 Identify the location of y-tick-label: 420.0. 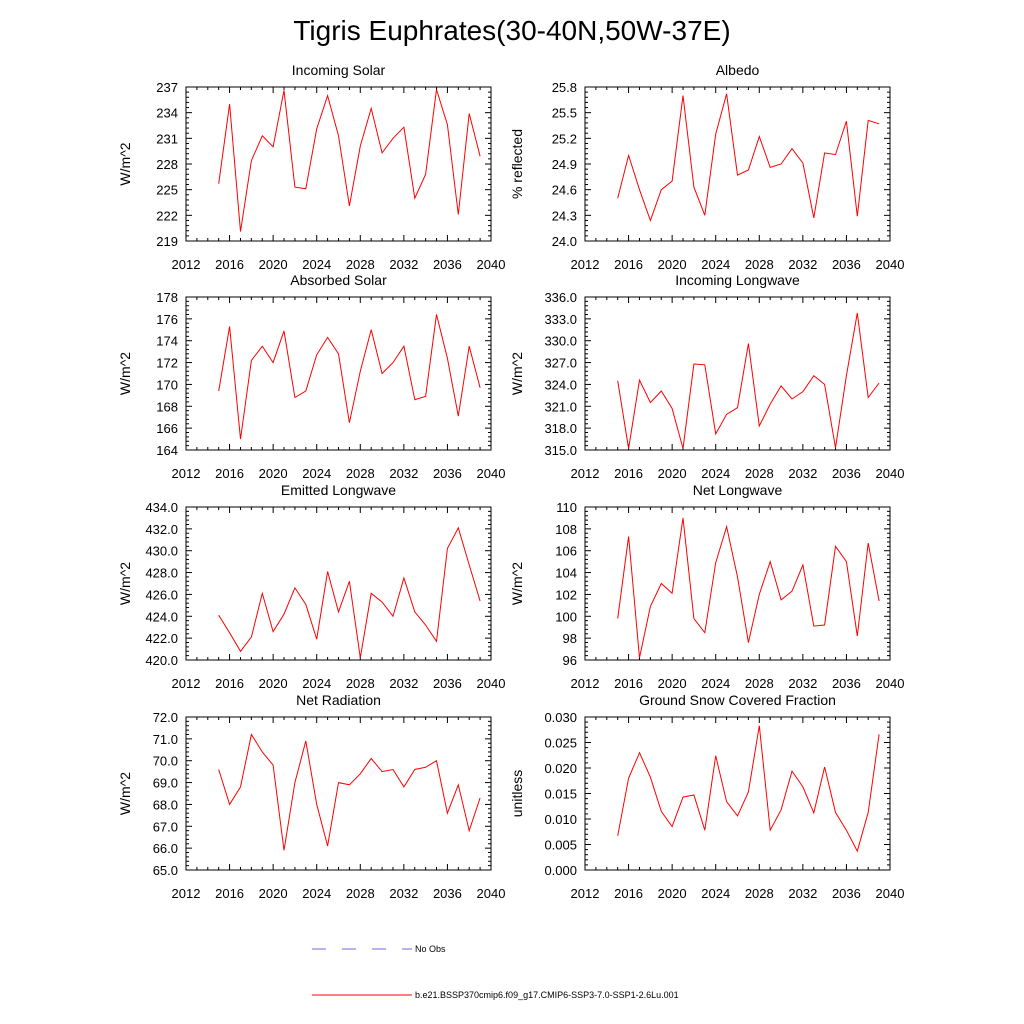
(161, 660).